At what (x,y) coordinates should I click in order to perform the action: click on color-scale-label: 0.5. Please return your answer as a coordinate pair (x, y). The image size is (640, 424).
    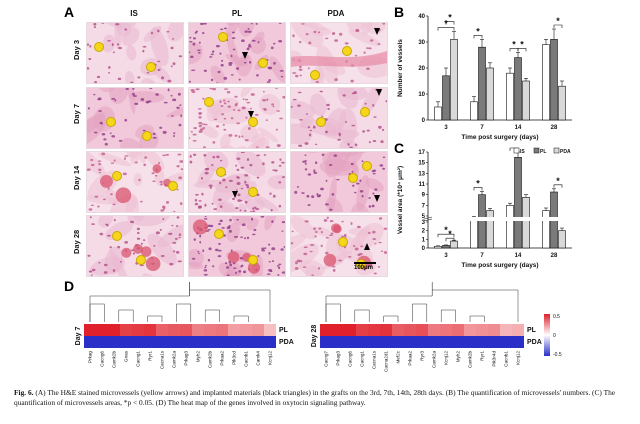
    Looking at the image, I should click on (556, 317).